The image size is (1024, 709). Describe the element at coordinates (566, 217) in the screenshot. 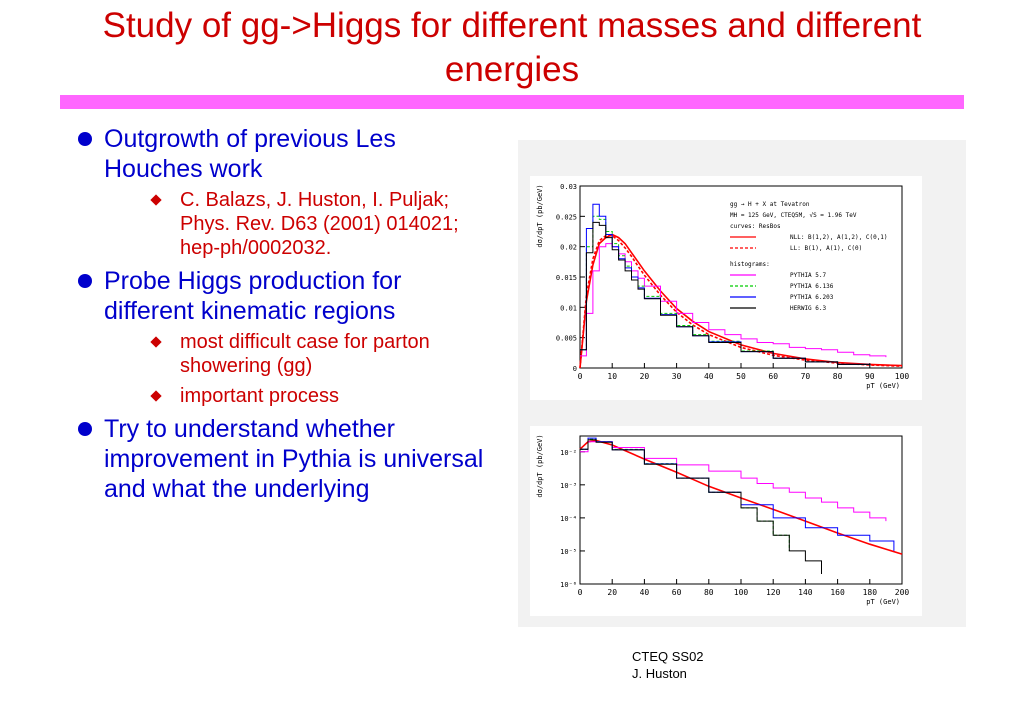

I see `y-tick-label: 0.025` at that location.